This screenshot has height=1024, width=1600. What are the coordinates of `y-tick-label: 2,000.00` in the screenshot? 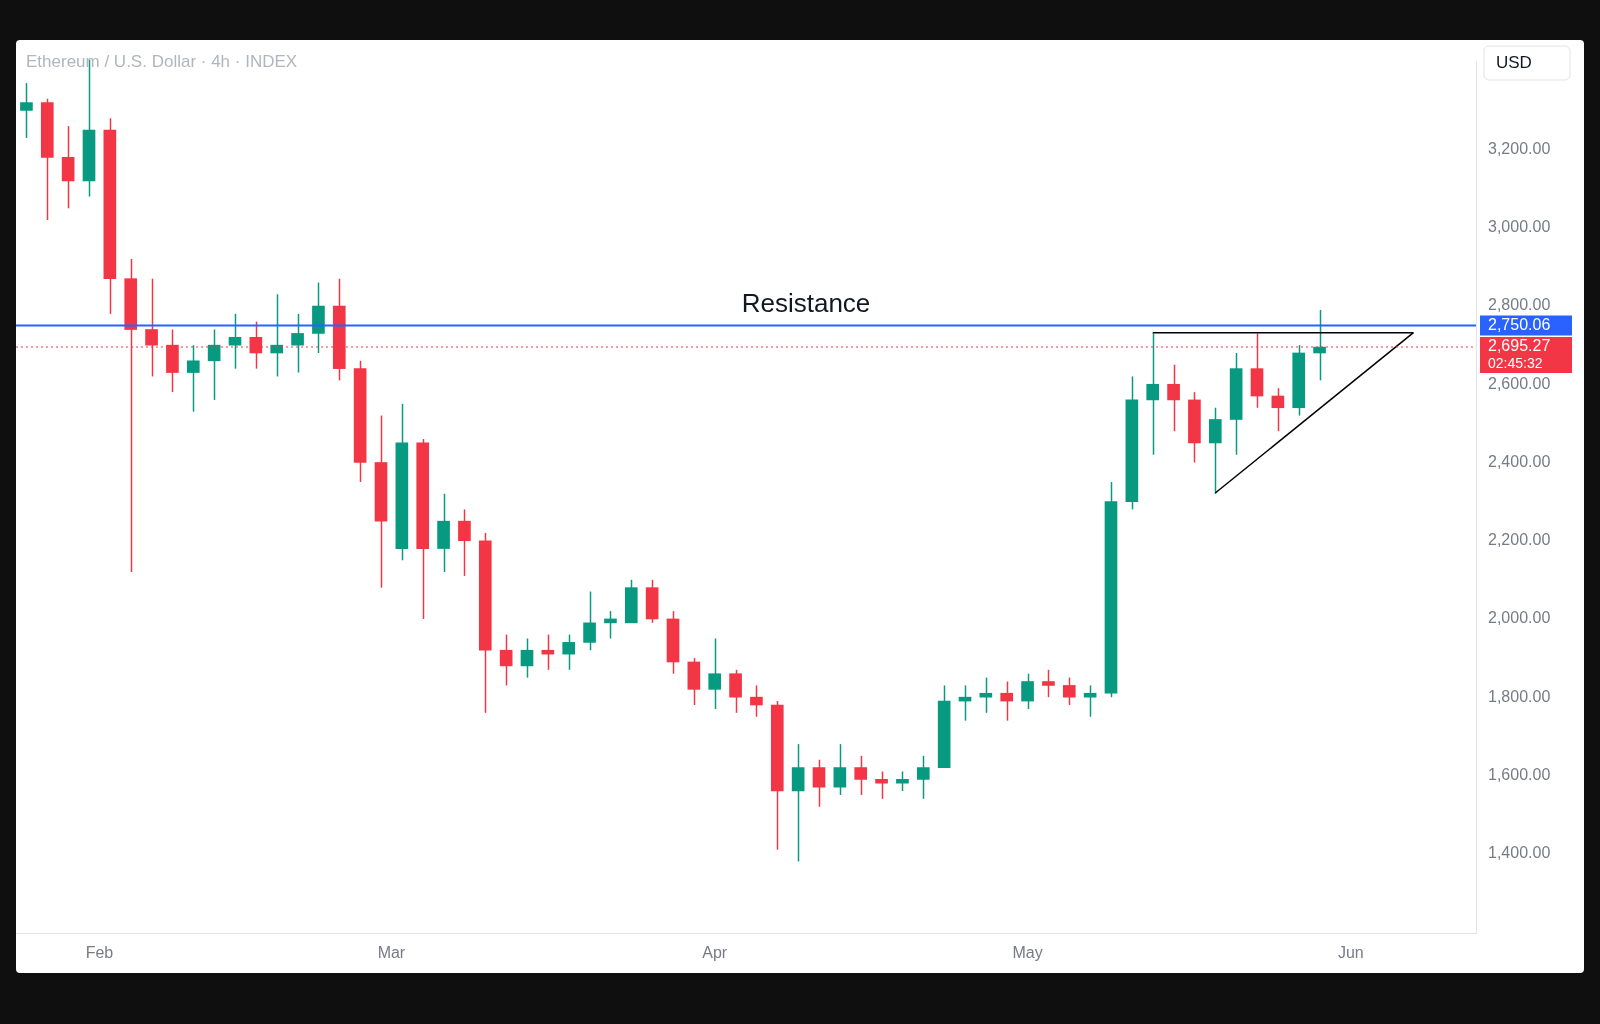 It's located at (1519, 618).